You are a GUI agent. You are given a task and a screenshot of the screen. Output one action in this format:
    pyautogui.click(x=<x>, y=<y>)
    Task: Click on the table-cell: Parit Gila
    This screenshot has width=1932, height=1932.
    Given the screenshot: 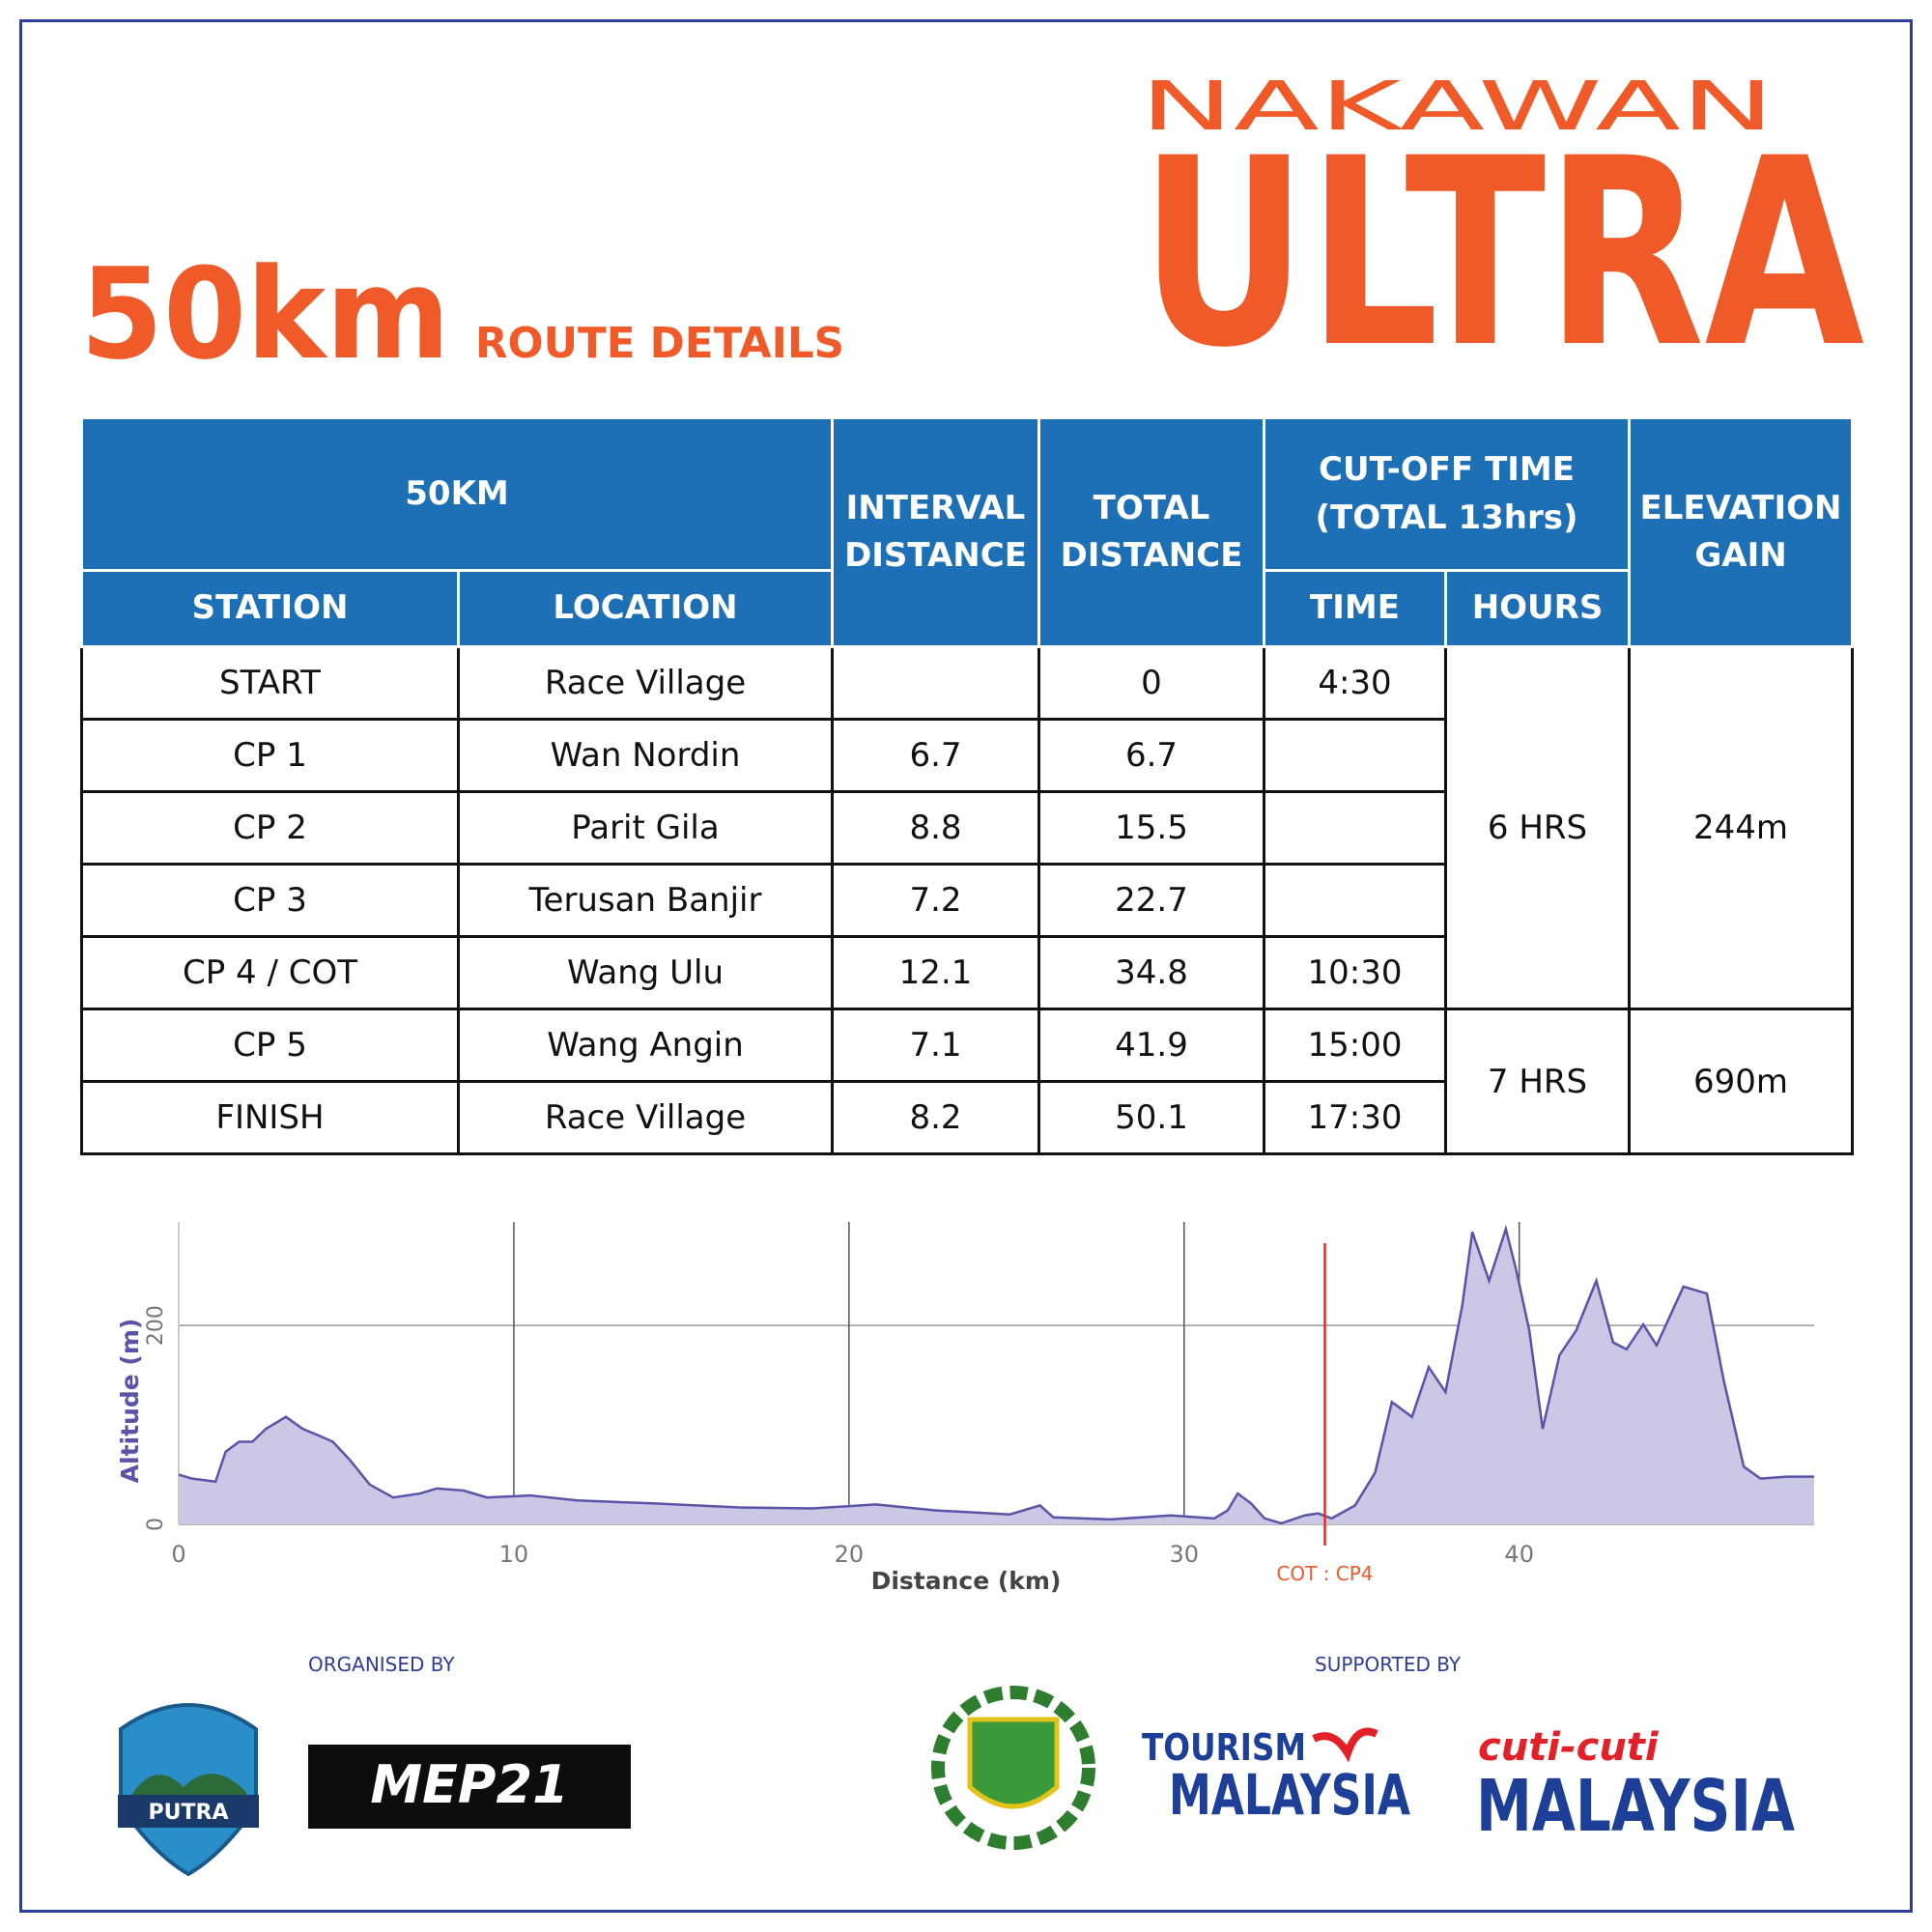 What is the action you would take?
    pyautogui.click(x=645, y=828)
    